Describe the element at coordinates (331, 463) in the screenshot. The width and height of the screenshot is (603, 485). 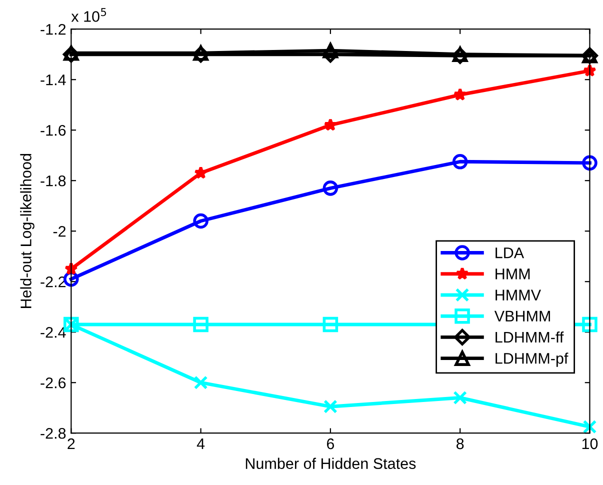
I see `x-axis-title: Number of Hidden States` at that location.